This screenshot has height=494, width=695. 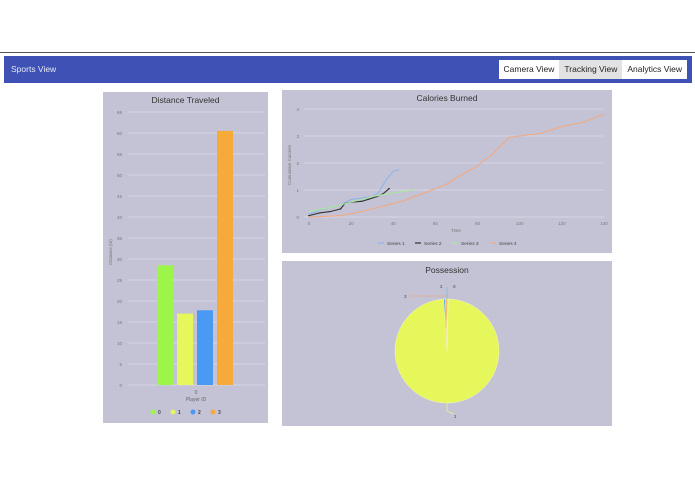 I want to click on y-tick-label: 60, so click(x=120, y=133).